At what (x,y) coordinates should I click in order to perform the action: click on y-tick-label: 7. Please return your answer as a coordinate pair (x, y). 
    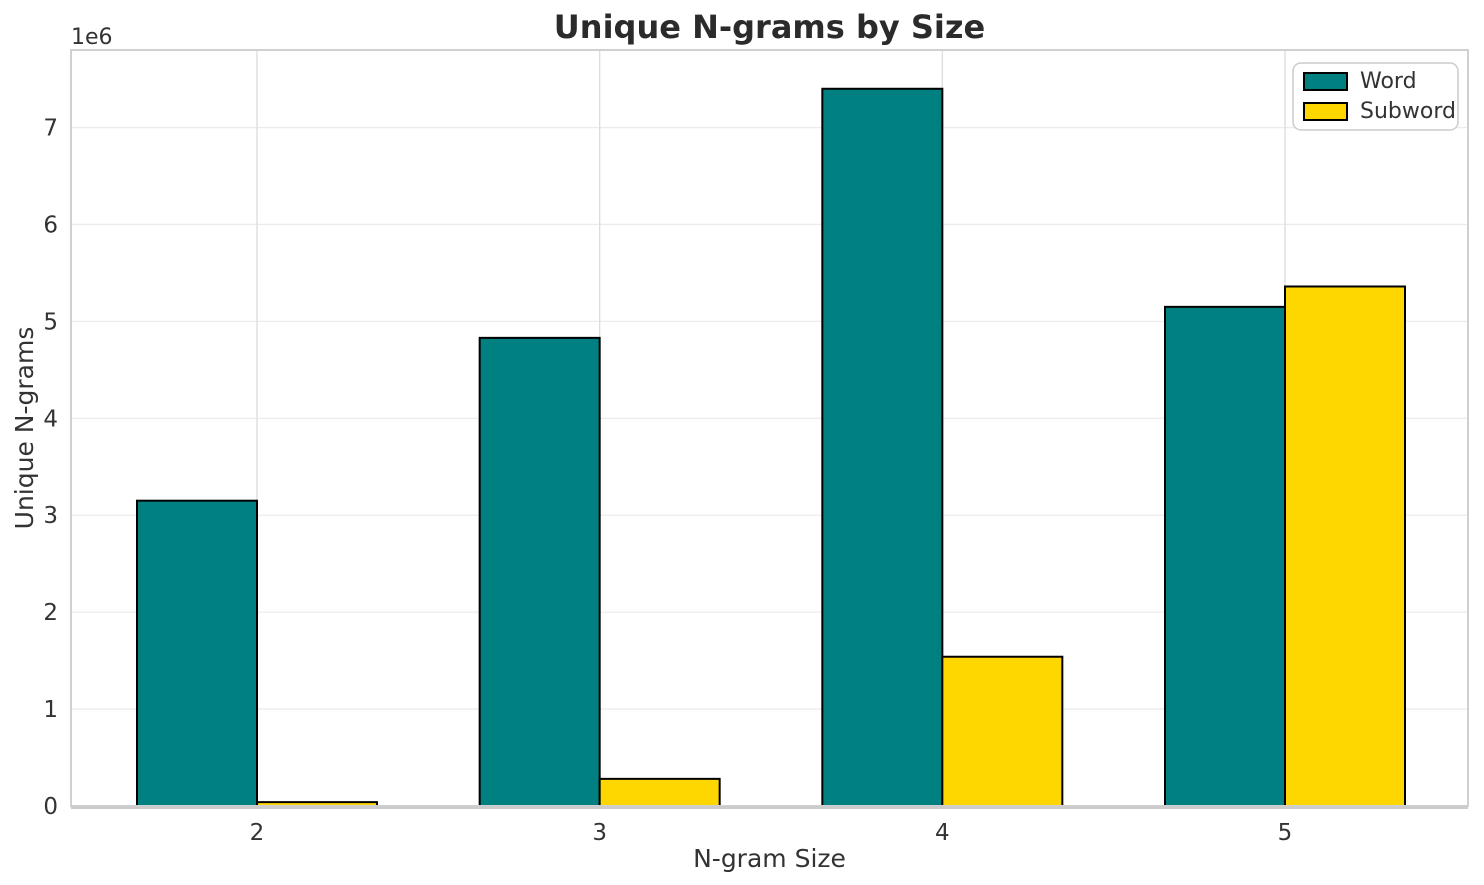
    Looking at the image, I should click on (50, 129).